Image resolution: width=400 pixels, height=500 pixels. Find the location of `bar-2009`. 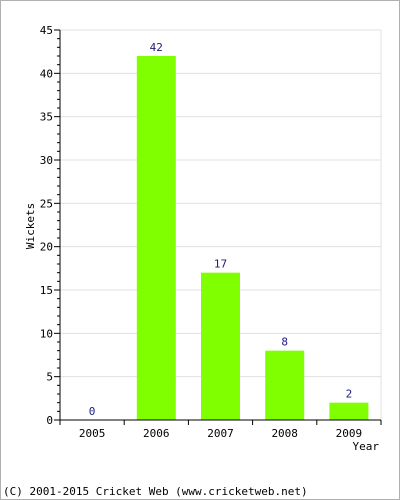

bar-2009 is located at coordinates (349, 411).